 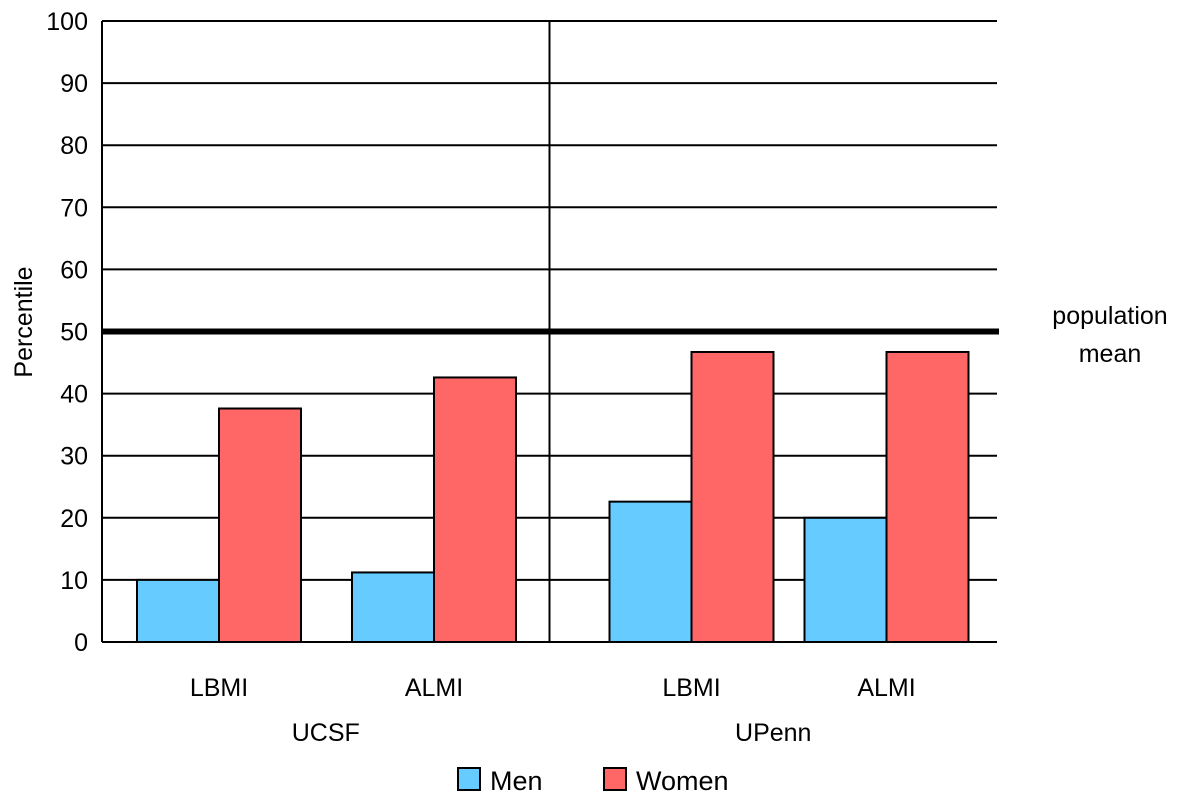 I want to click on bar-upenn-almi-men, so click(x=845, y=579).